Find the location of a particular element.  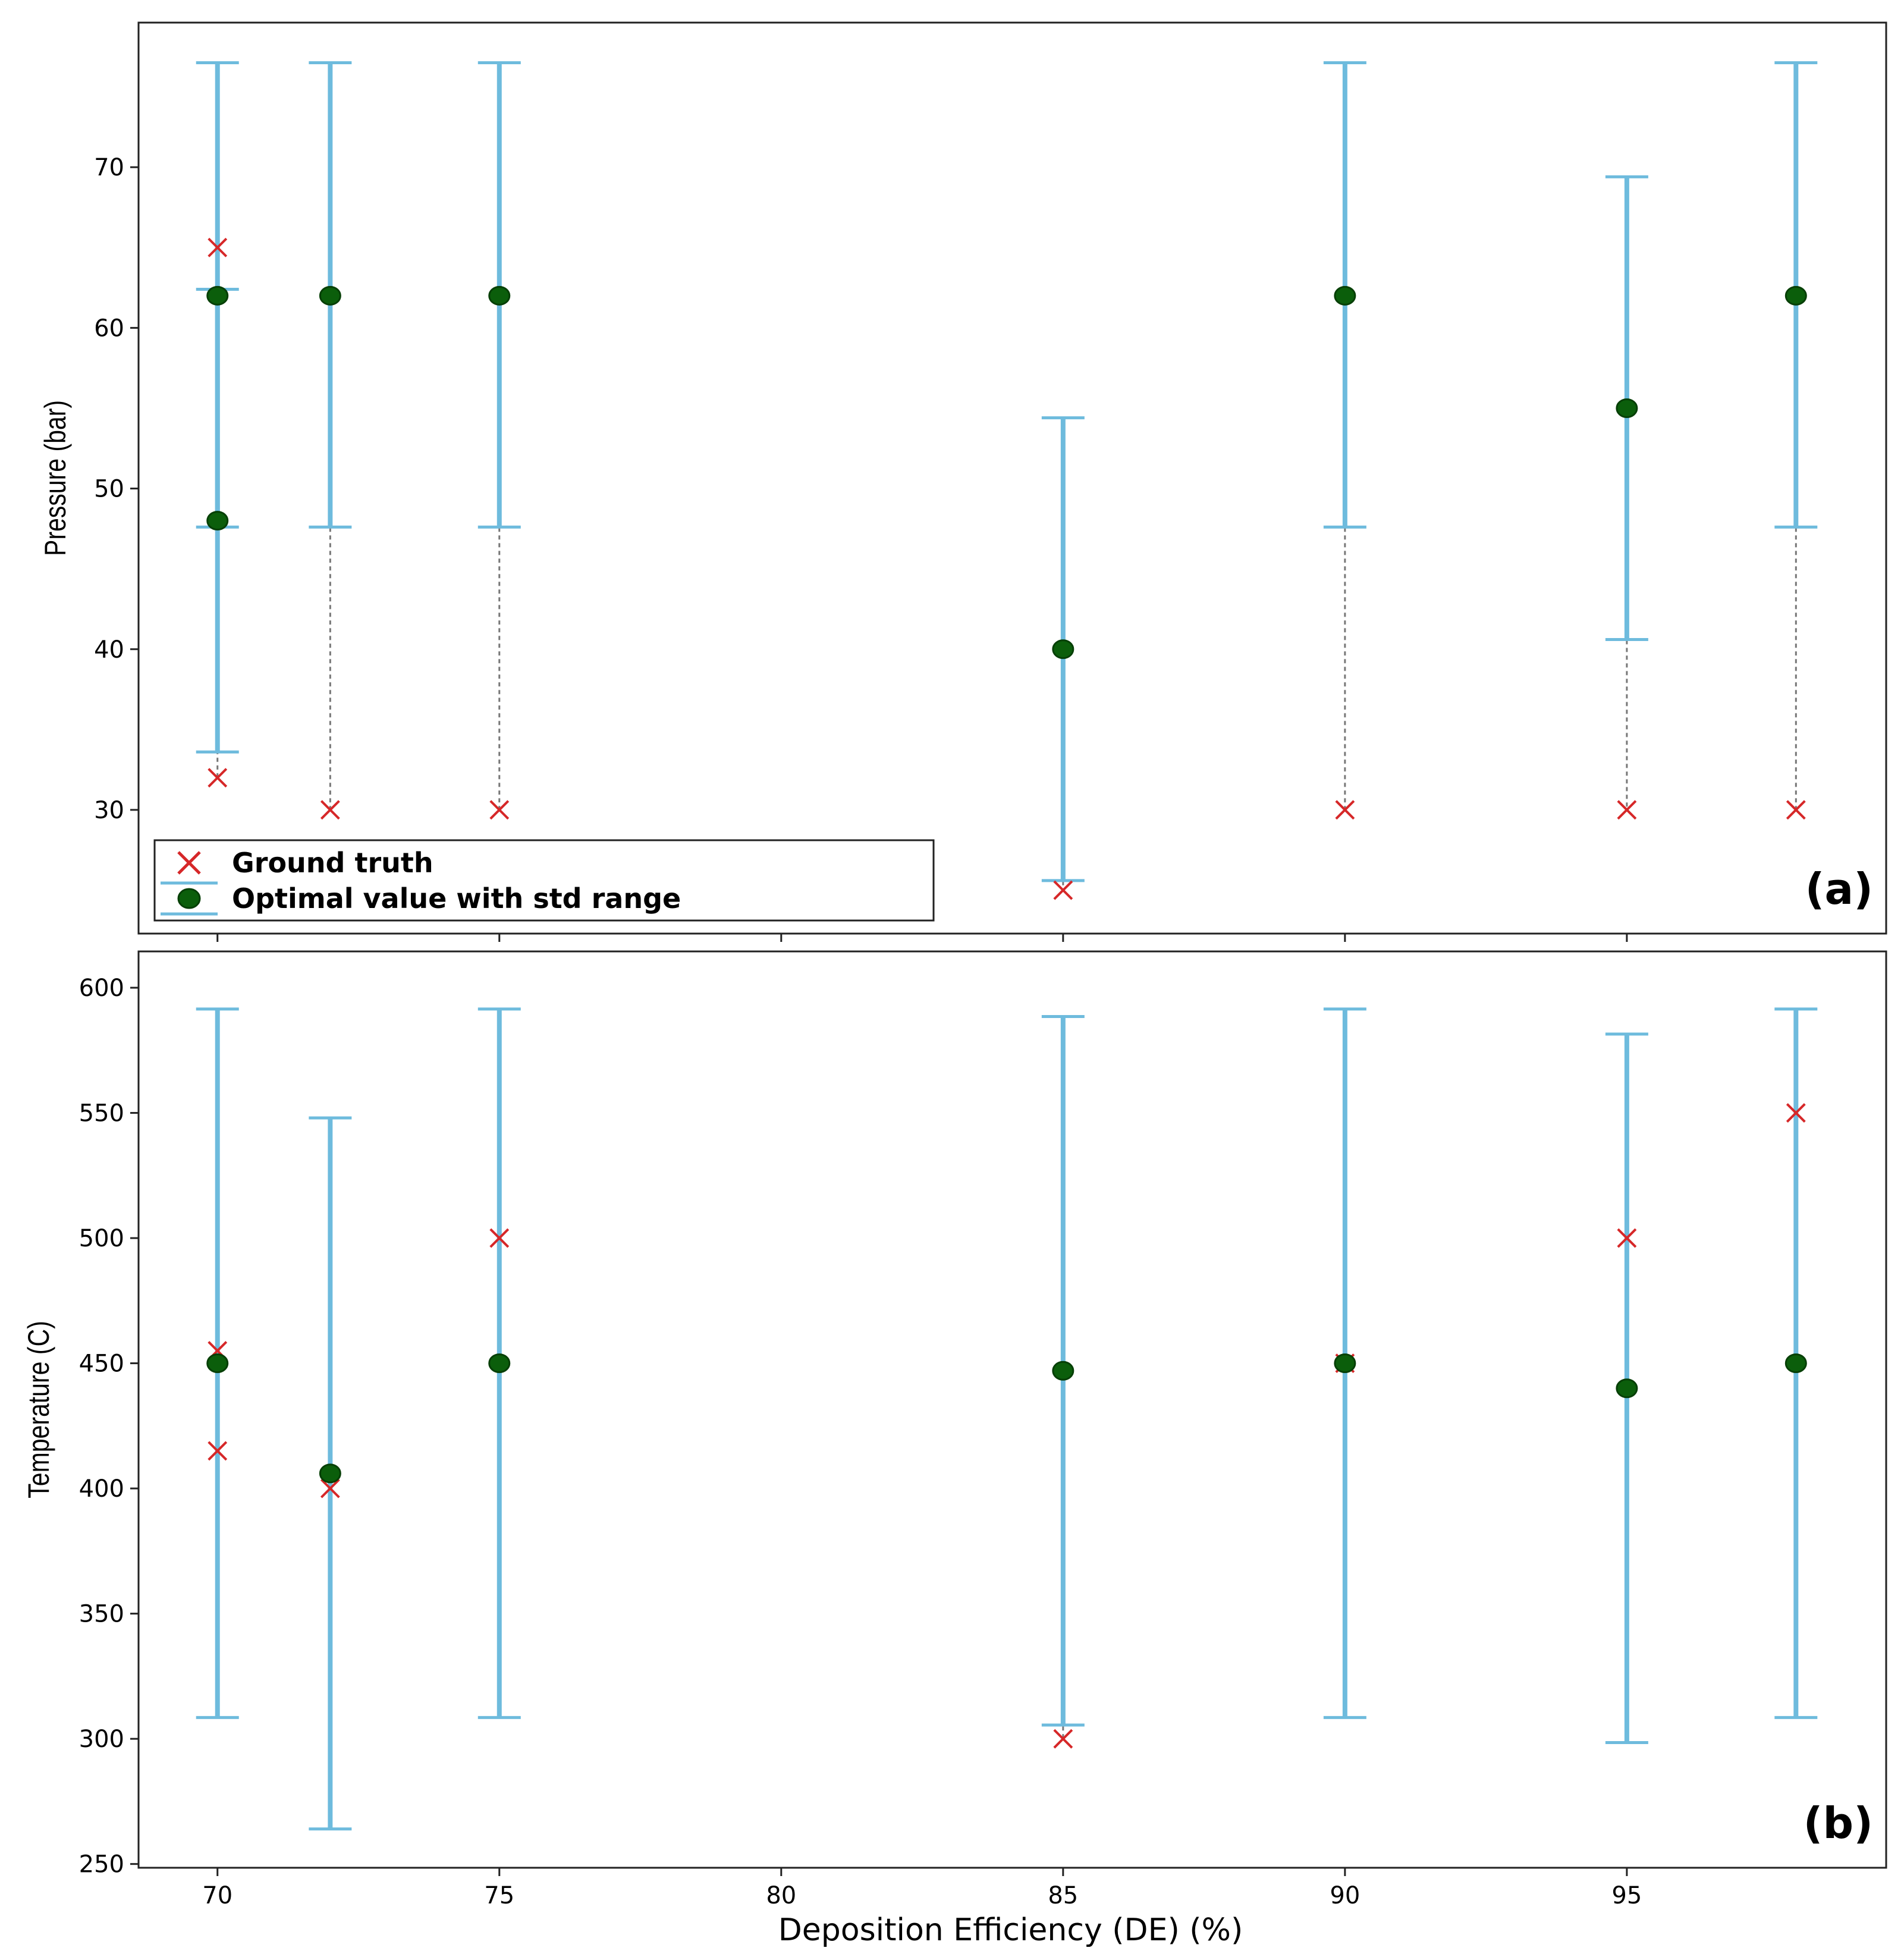

panel-b-ylabel: Temperature (C) is located at coordinates (38, 1409).